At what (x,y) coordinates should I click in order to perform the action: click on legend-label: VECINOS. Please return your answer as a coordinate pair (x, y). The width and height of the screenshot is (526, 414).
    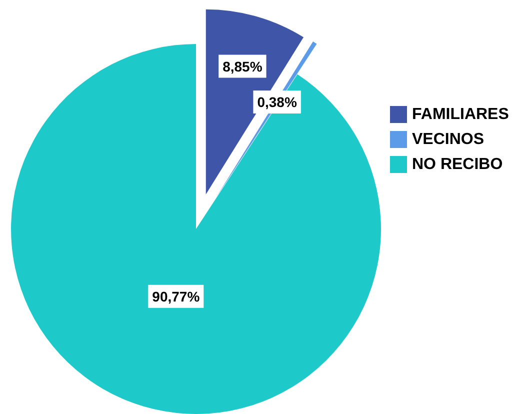
    Looking at the image, I should click on (448, 139).